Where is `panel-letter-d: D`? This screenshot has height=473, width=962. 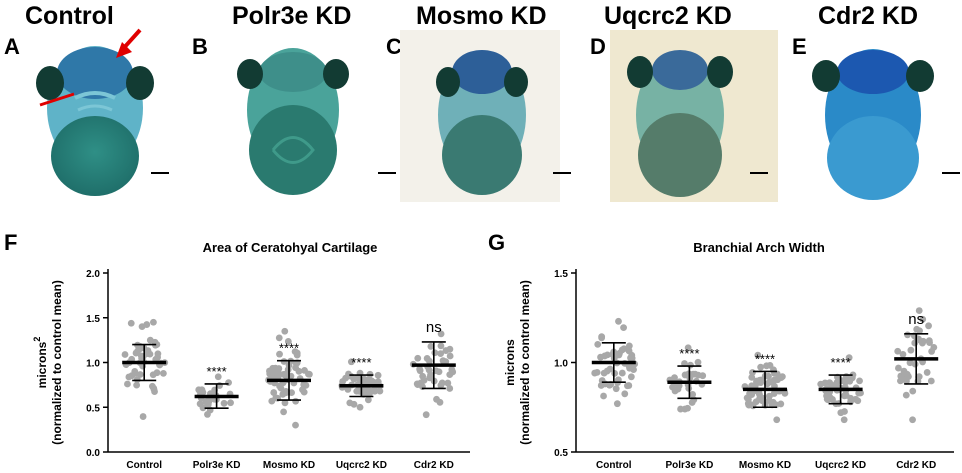 panel-letter-d: D is located at coordinates (598, 46).